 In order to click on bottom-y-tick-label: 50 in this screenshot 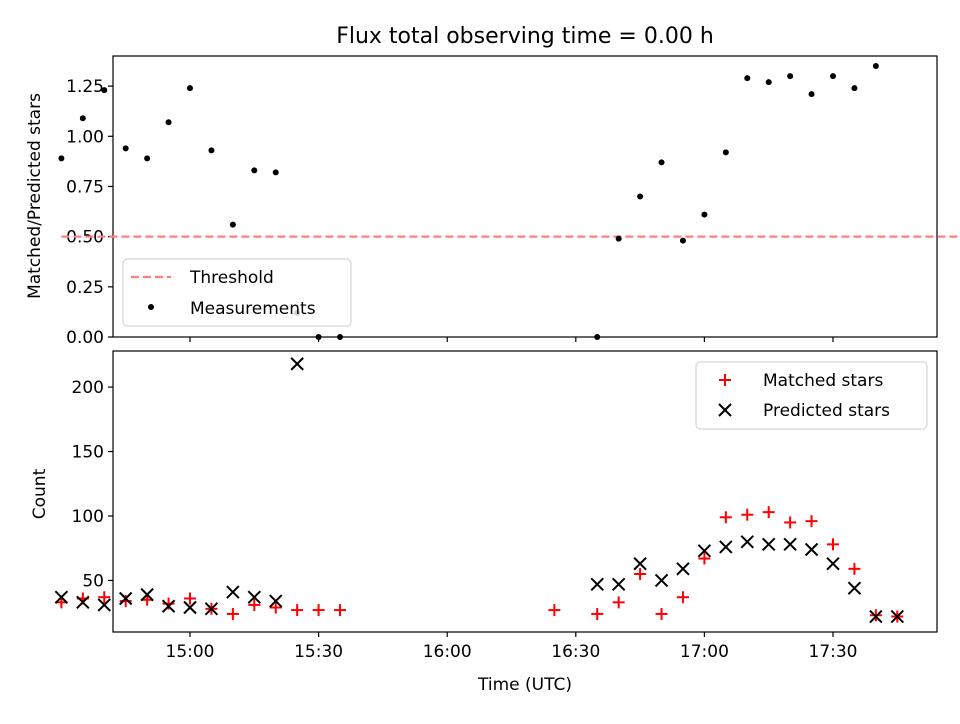, I will do `click(93, 581)`.